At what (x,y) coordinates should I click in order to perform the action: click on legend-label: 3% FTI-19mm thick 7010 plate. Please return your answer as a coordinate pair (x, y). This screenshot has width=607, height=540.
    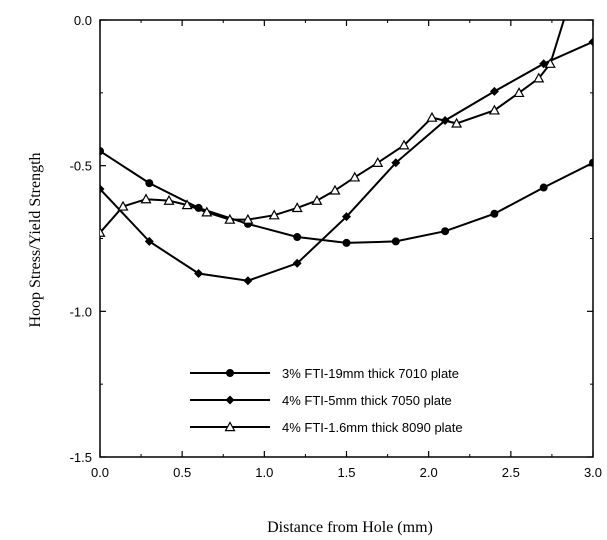
    Looking at the image, I should click on (370, 373).